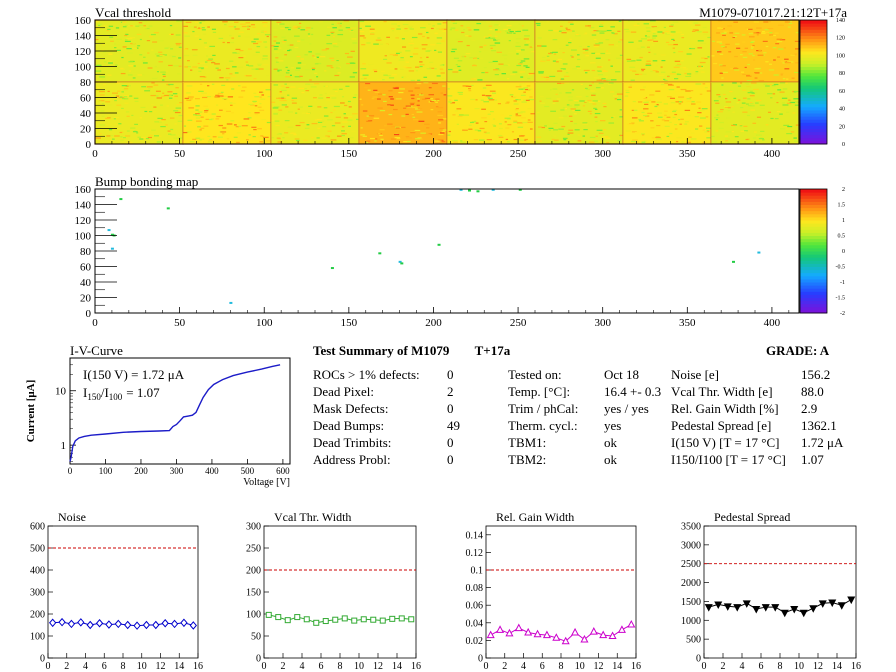  I want to click on mini-x-tick-label: 10, so click(359, 666).